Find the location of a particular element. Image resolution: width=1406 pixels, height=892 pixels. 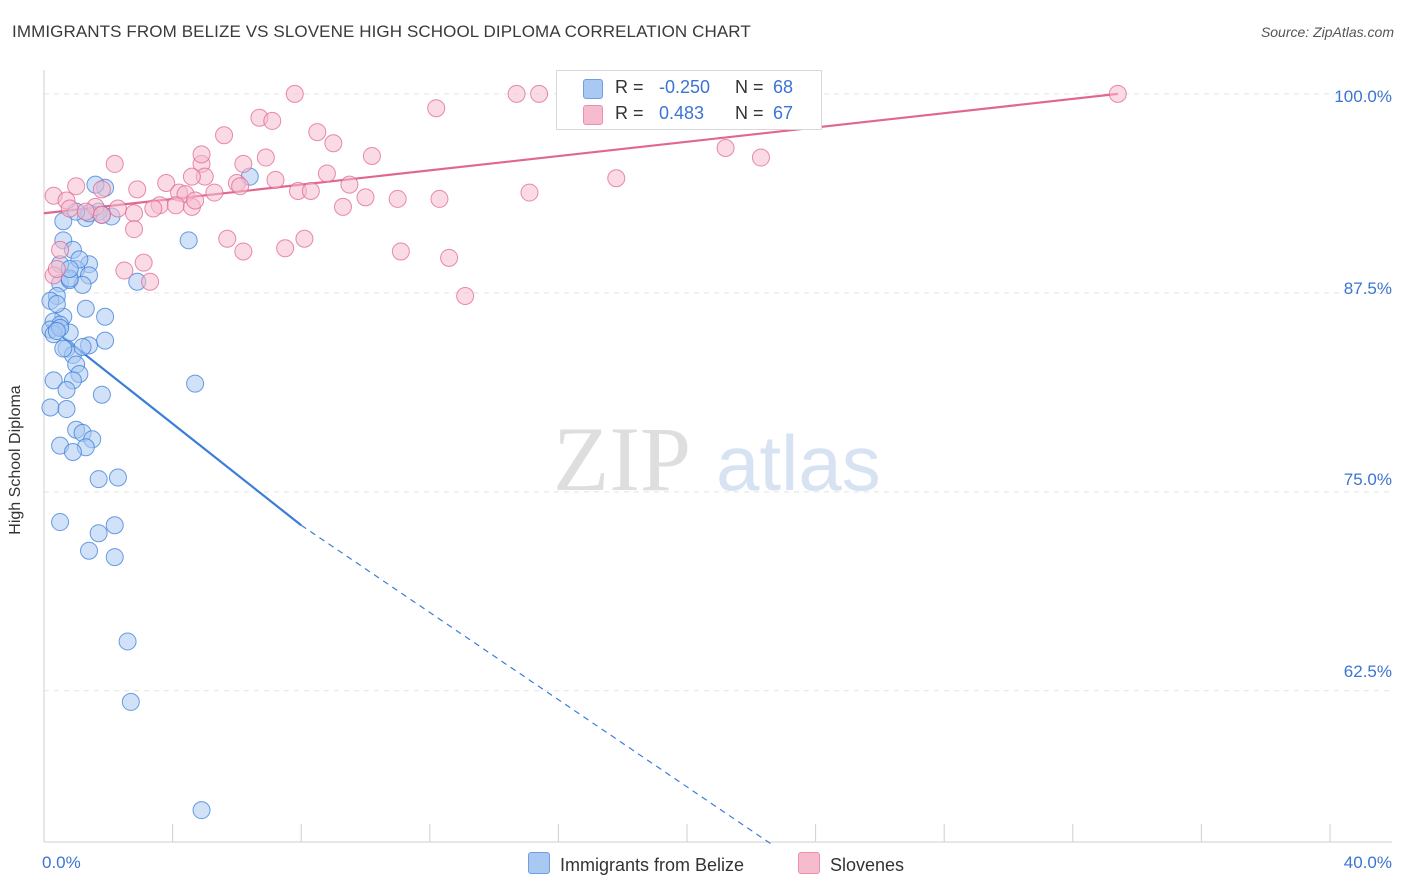

y-tick-label: 100.0% is located at coordinates (1363, 96).